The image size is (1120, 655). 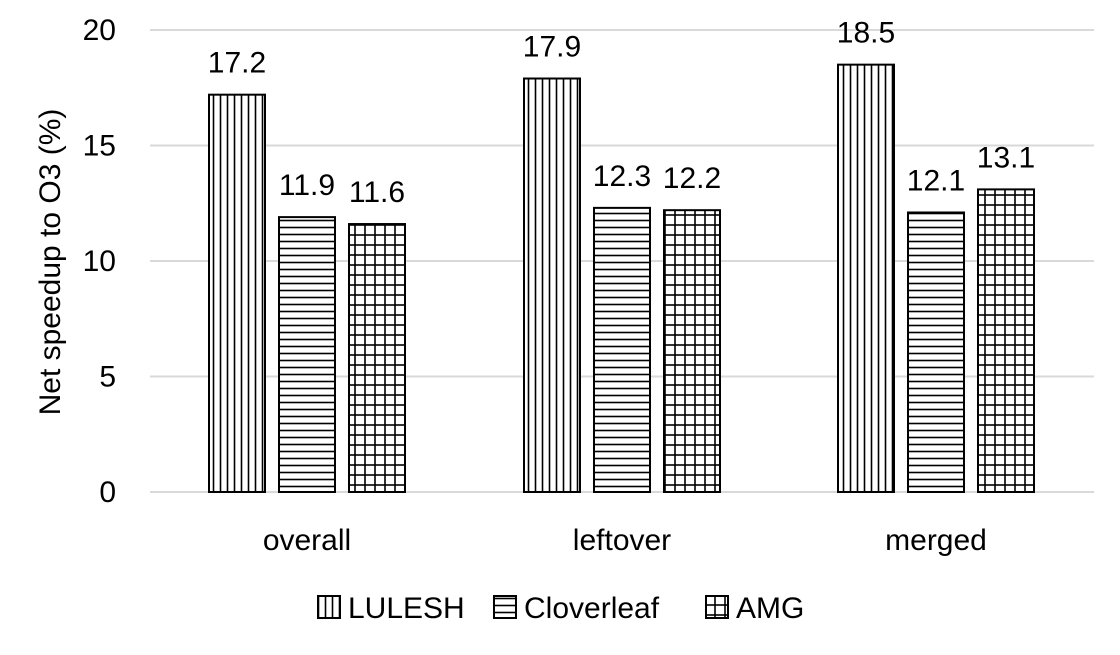 I want to click on data-label: 12.3, so click(x=622, y=176).